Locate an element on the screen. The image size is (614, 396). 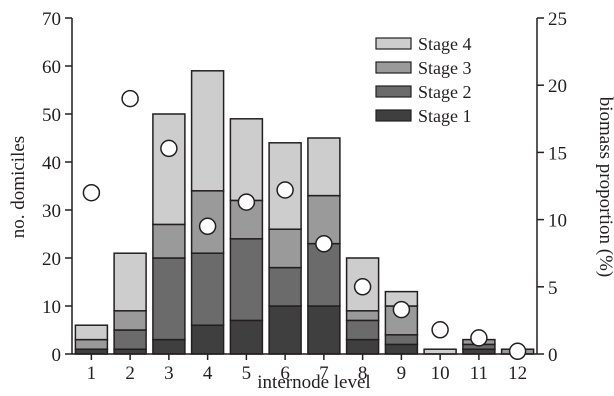
x-tick-label-6: 6 is located at coordinates (285, 373).